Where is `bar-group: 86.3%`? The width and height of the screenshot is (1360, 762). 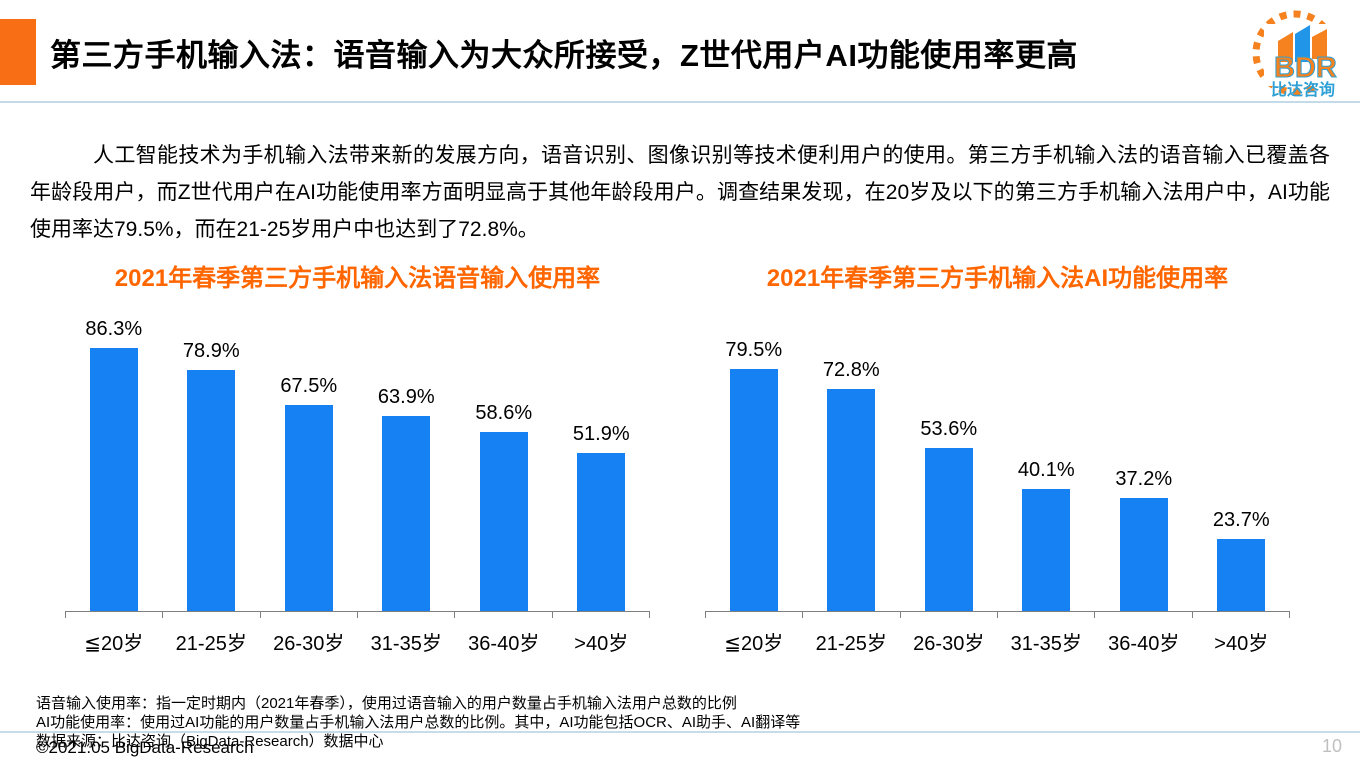
bar-group: 86.3% is located at coordinates (114, 464).